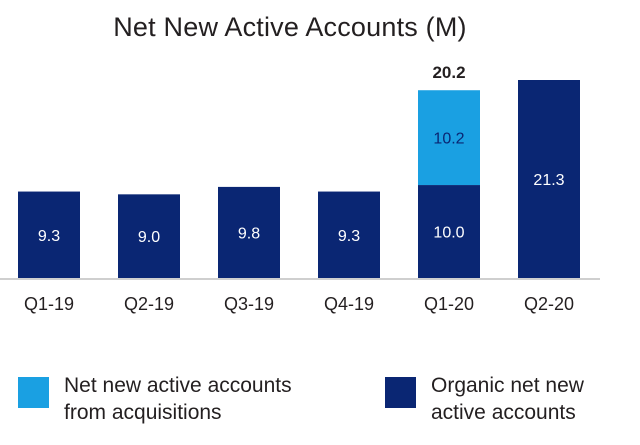 The image size is (640, 445). I want to click on data-label-q1-20-series-0: 10.0, so click(448, 233).